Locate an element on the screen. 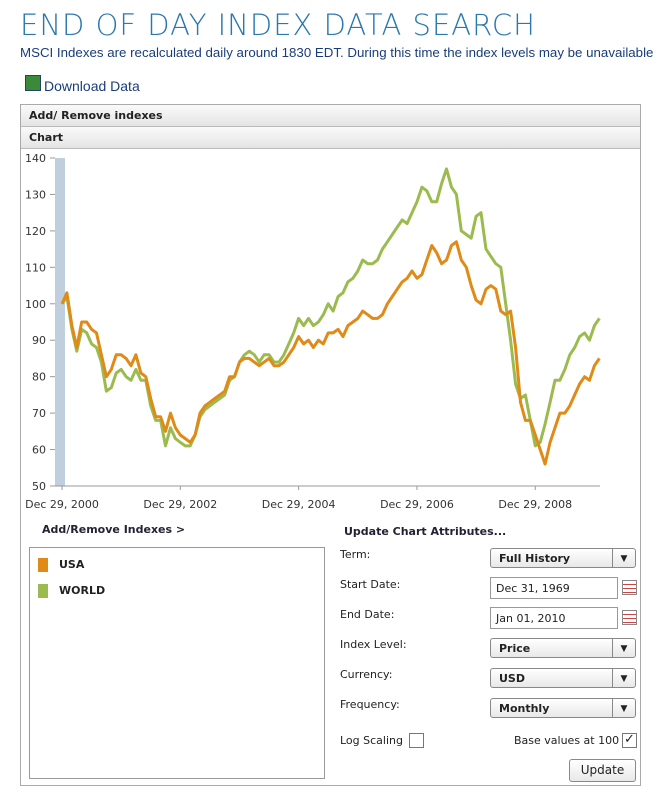  date-input: Jan 01, 2010 is located at coordinates (554, 618).